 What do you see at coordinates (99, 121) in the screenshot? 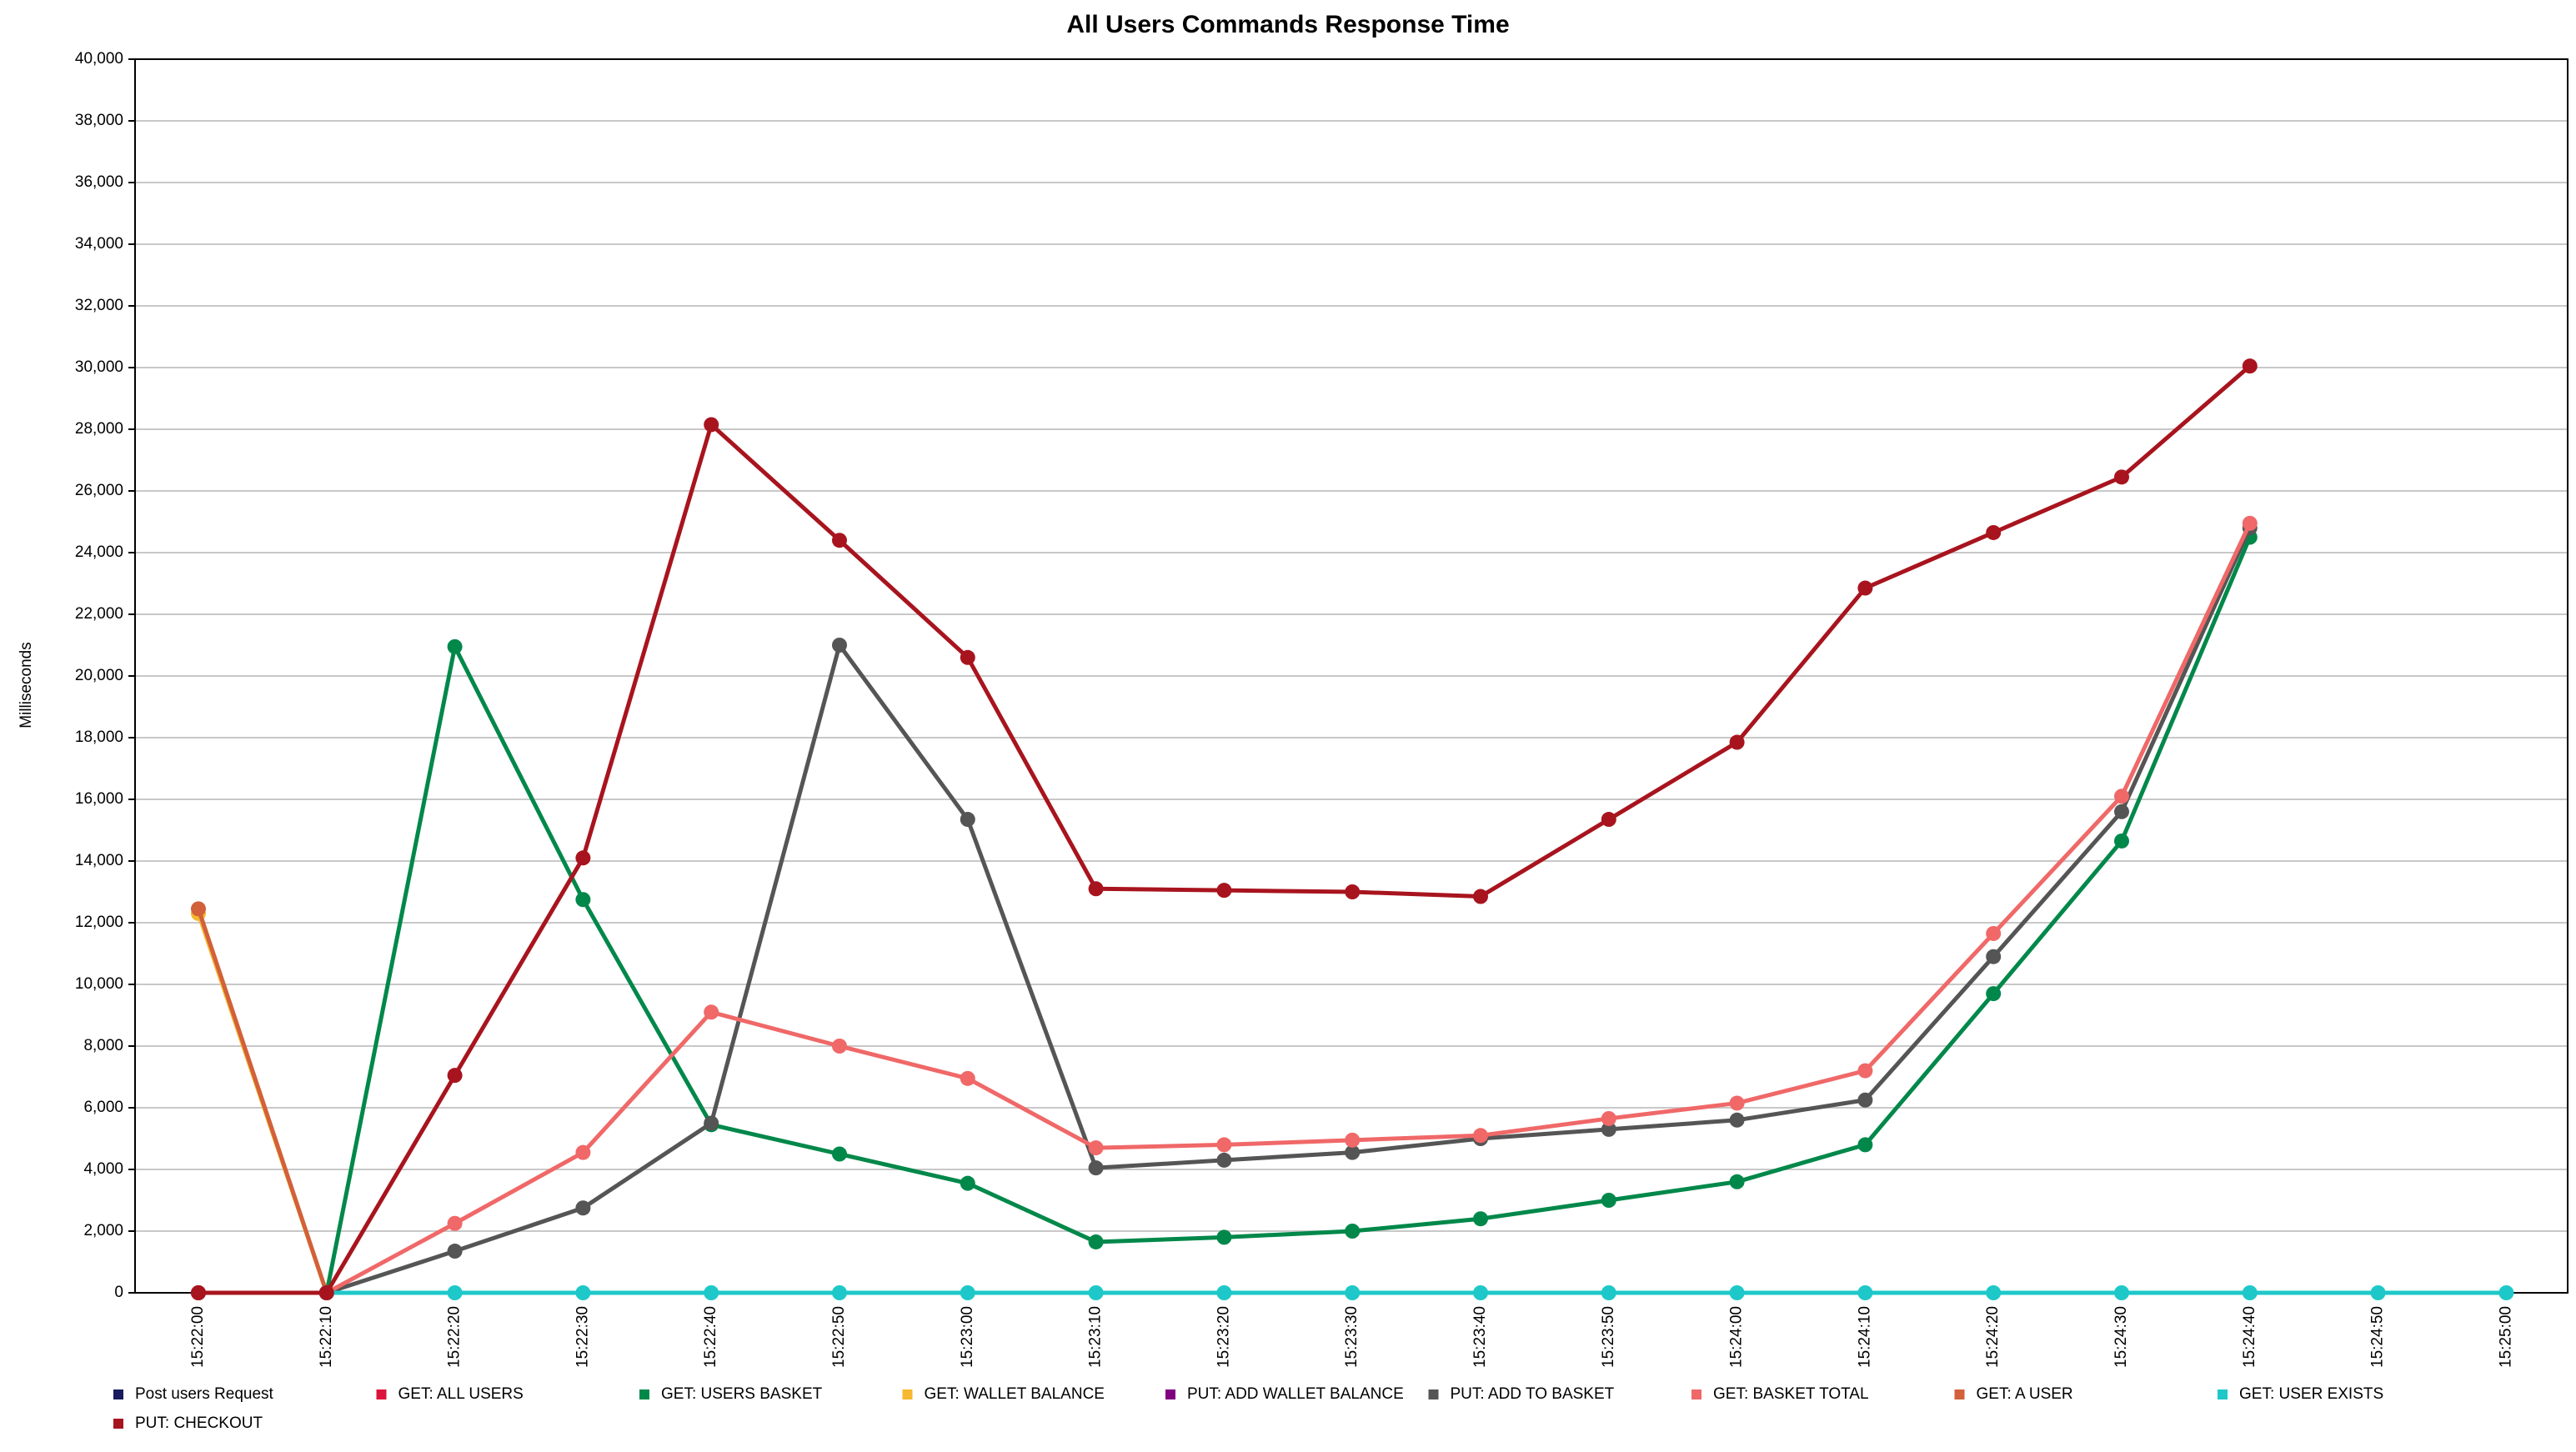
I see `y-tick-label: 38,000` at bounding box center [99, 121].